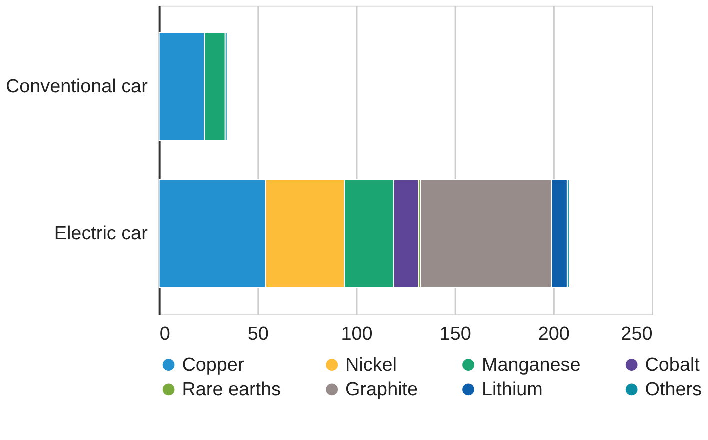  What do you see at coordinates (77, 87) in the screenshot?
I see `y-tick-label: Conventional car` at bounding box center [77, 87].